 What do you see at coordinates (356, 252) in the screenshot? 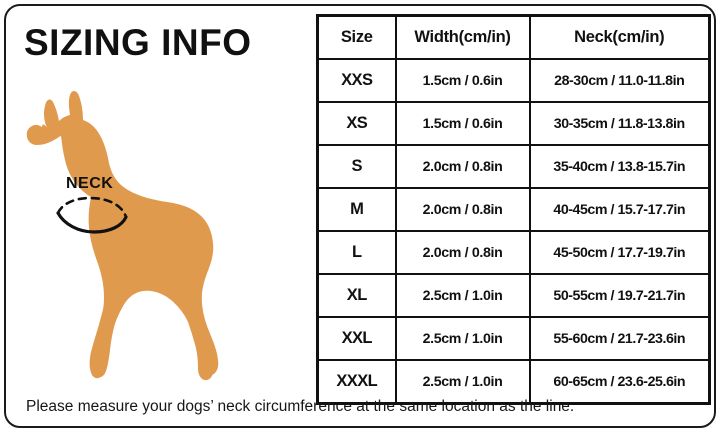
I see `cell-size: L` at bounding box center [356, 252].